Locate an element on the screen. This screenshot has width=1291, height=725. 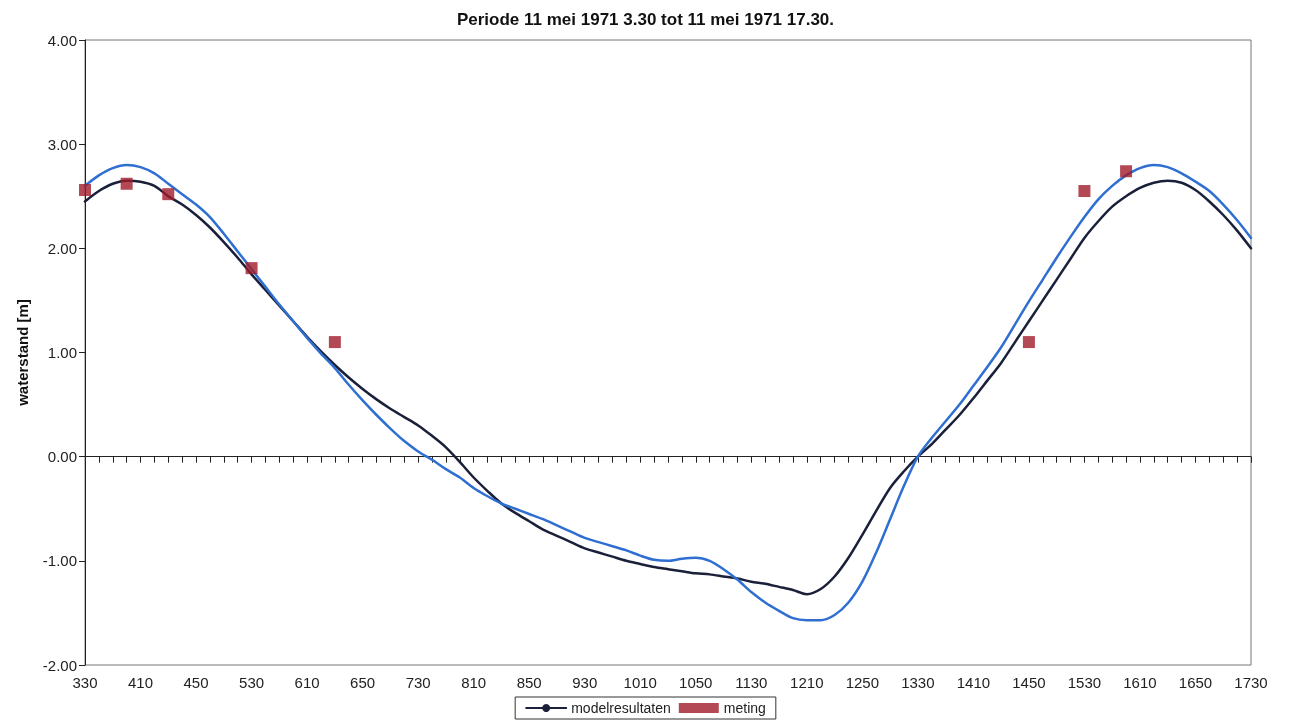
x-tick-label: 530 is located at coordinates (252, 682).